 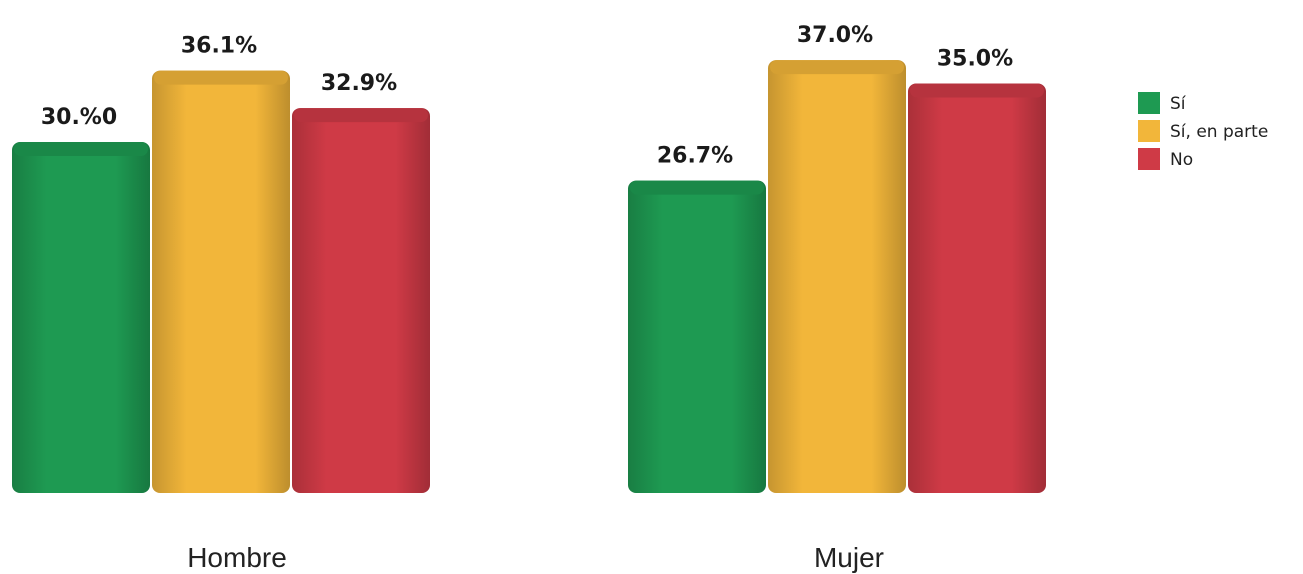 What do you see at coordinates (1219, 132) in the screenshot?
I see `legend-label: Sí, en parte` at bounding box center [1219, 132].